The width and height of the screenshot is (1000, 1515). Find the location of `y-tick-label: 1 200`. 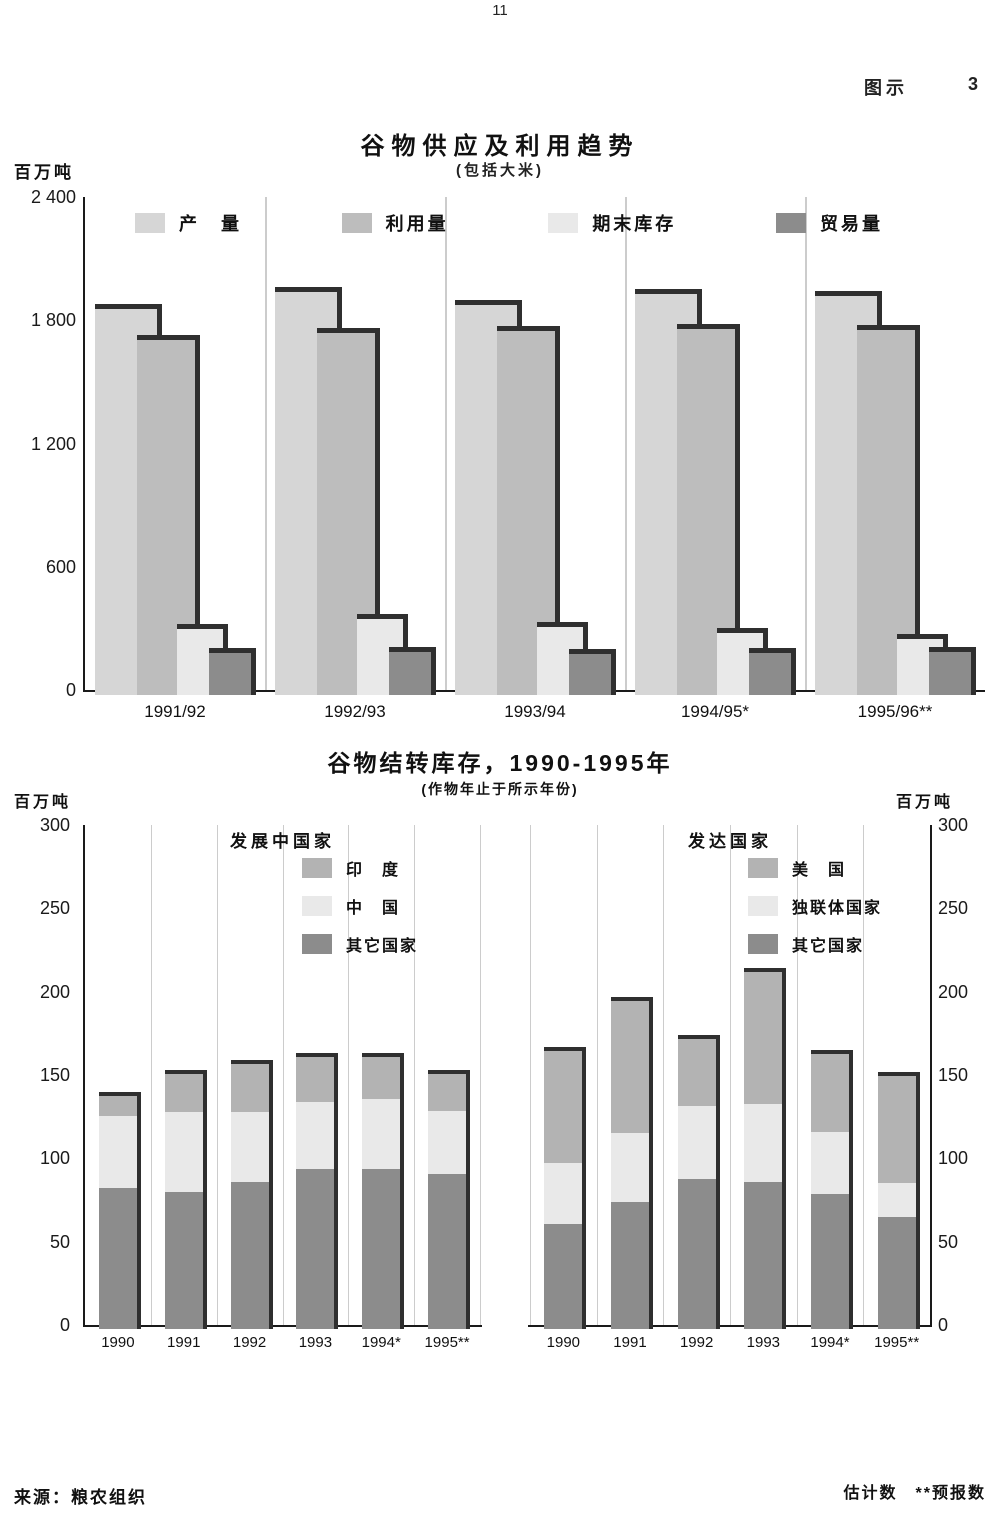

y-tick-label: 1 200 is located at coordinates (53, 443).